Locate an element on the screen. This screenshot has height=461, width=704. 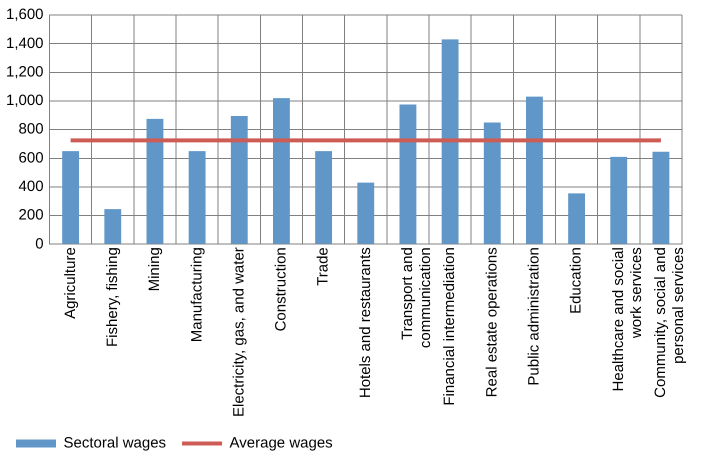
x-tick-label: Public administration is located at coordinates (534, 316).